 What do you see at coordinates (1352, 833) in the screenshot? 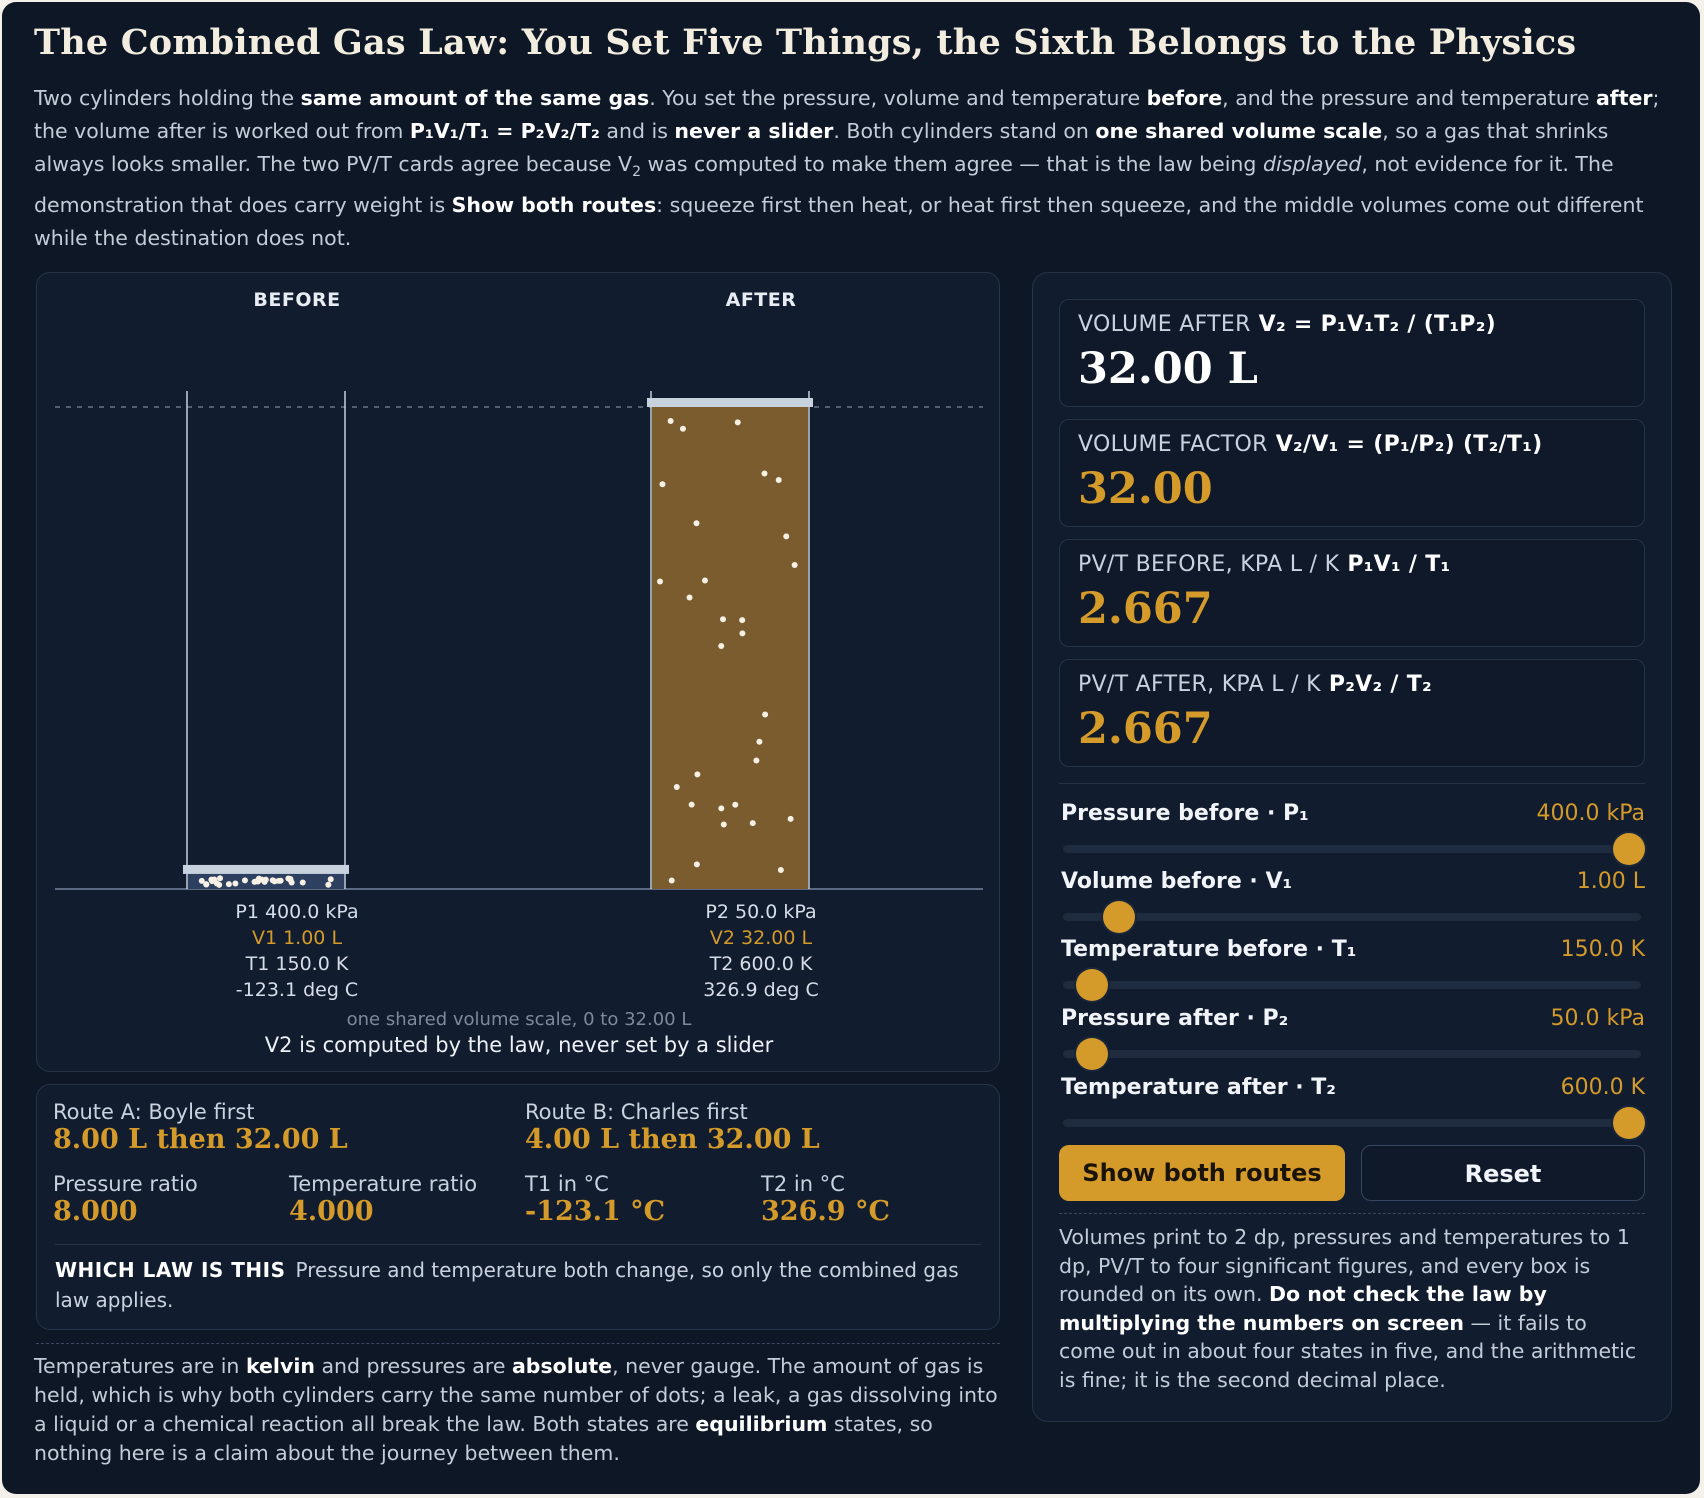
I see `slider-pressure-before: Pressure before · P₁ 400.0 kPa` at bounding box center [1352, 833].